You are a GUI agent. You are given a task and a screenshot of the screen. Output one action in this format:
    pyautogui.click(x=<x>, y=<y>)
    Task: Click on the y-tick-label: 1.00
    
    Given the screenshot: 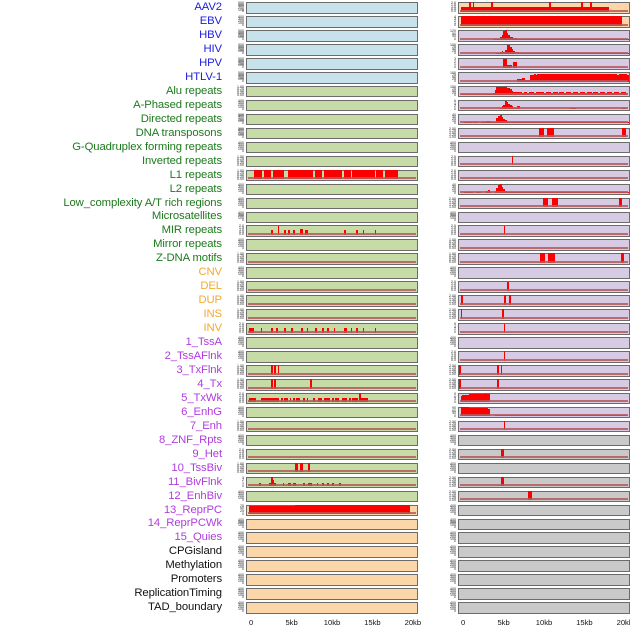 What is the action you would take?
    pyautogui.click(x=240, y=86)
    